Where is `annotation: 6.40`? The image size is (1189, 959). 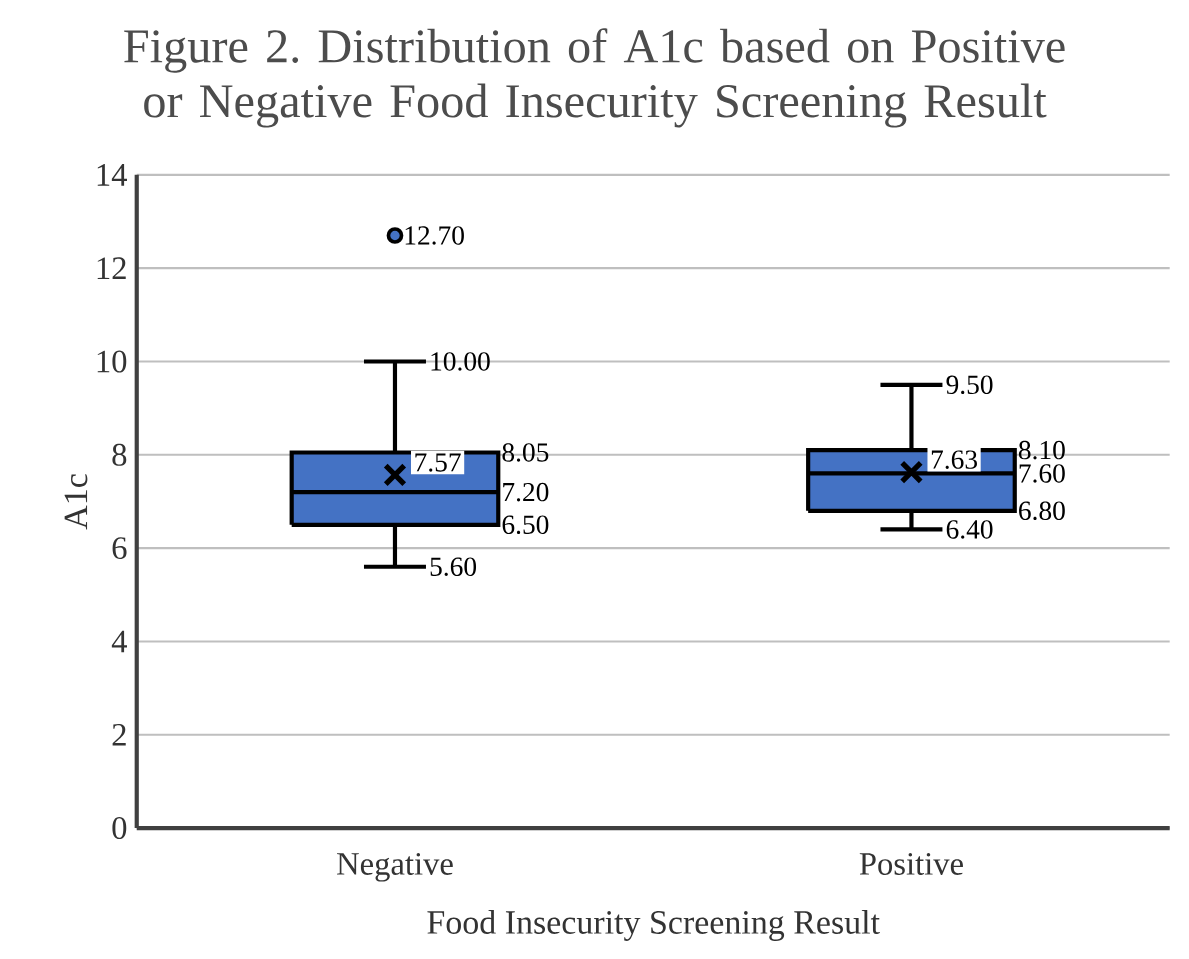
annotation: 6.40 is located at coordinates (969, 529).